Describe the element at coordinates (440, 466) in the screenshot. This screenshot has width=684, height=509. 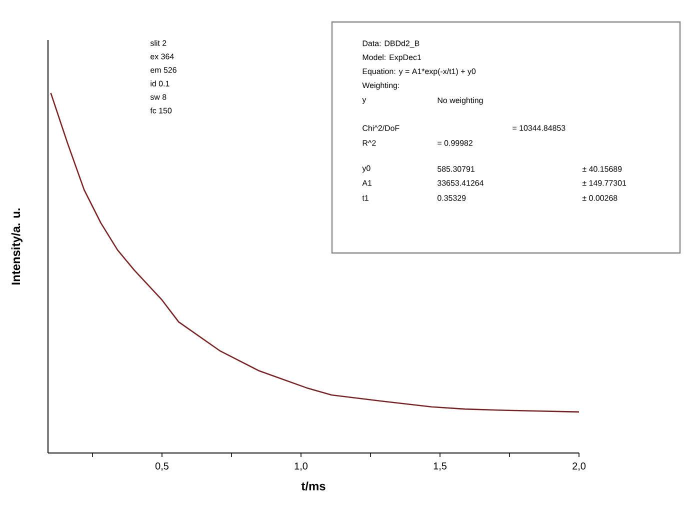
I see `x-tick-label: 1,5` at that location.